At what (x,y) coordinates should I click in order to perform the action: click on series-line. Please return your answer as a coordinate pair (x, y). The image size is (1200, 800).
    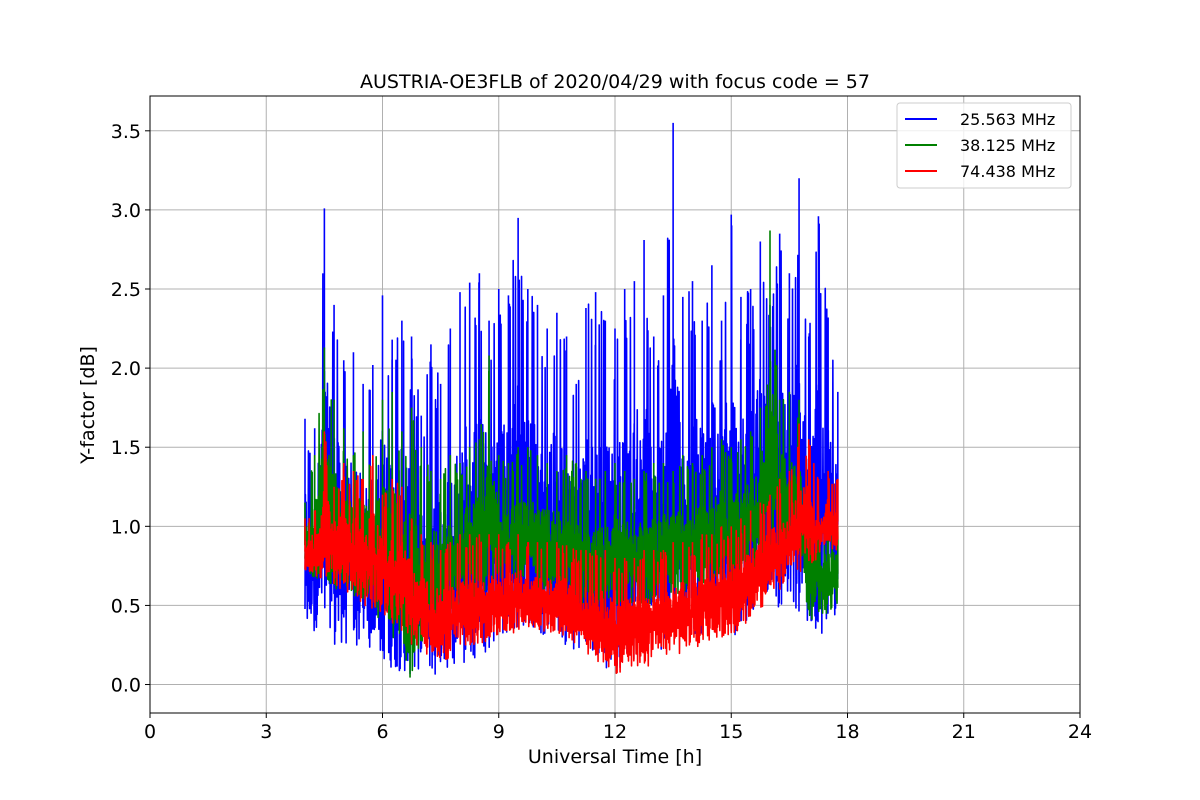
    Looking at the image, I should click on (571, 558).